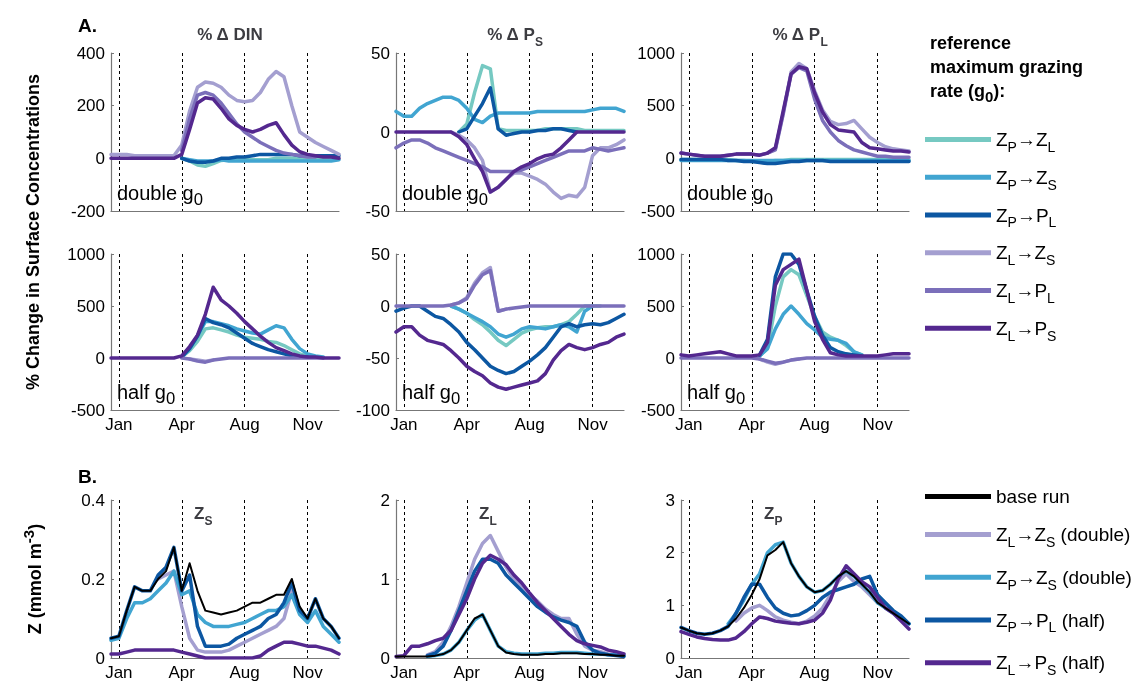 This screenshot has width=1139, height=688. What do you see at coordinates (87, 477) in the screenshot?
I see `text: B.` at bounding box center [87, 477].